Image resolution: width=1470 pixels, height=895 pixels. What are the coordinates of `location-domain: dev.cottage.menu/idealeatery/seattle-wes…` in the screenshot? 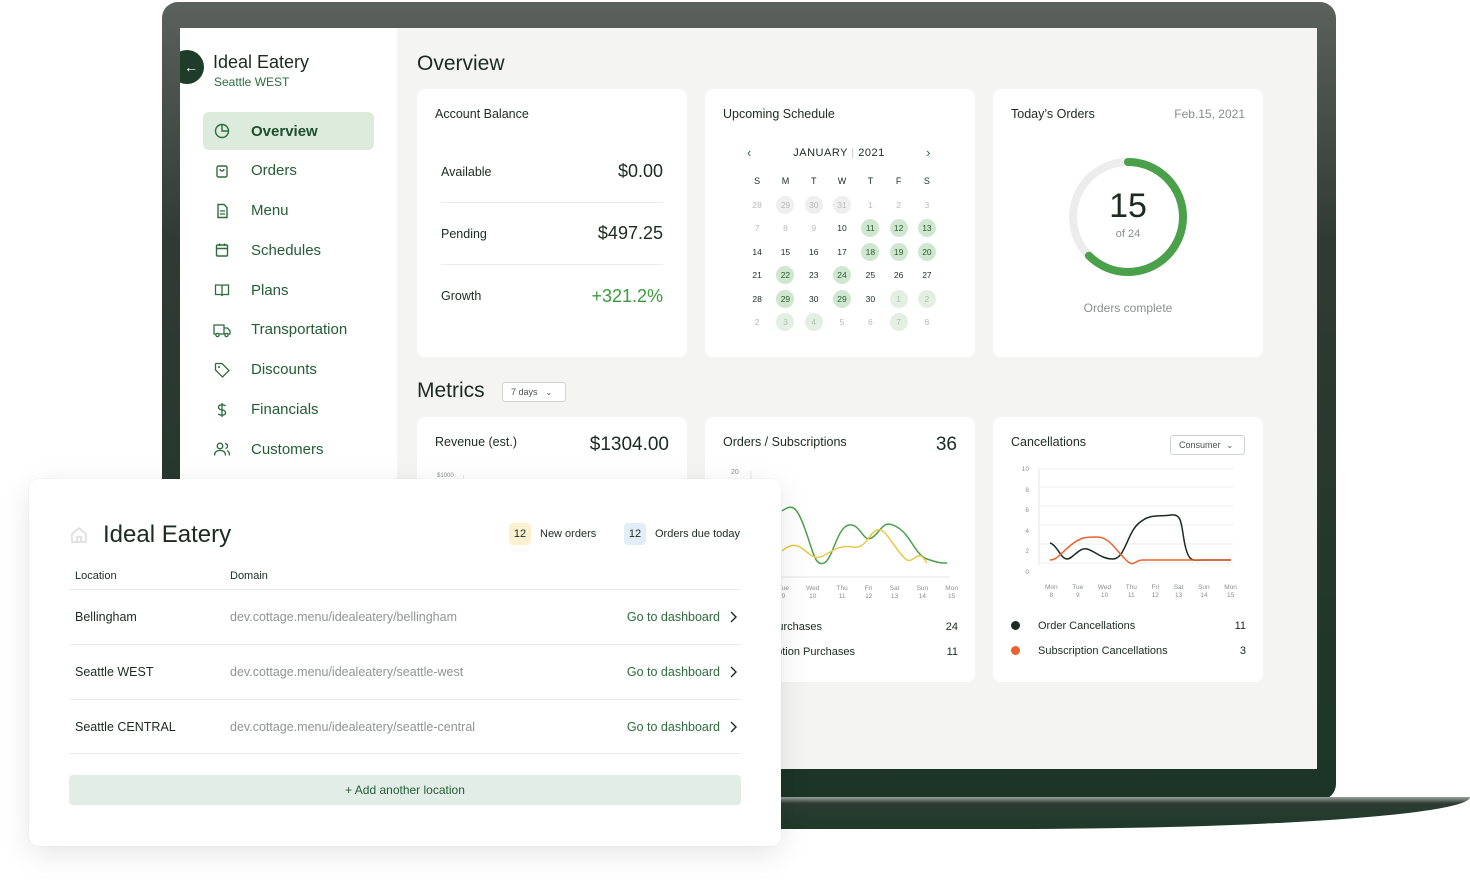 It's located at (347, 672).